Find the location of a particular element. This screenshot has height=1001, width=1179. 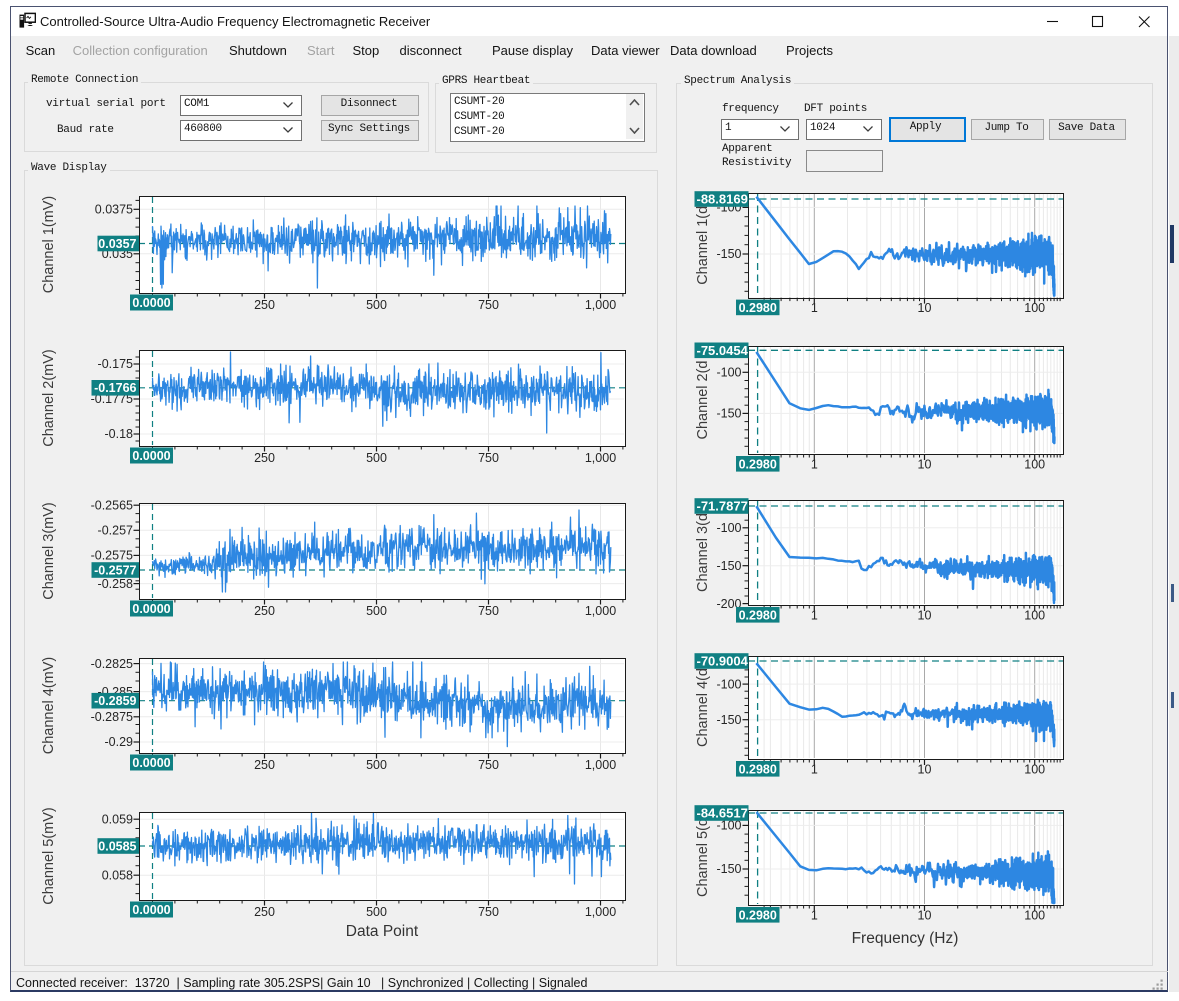

svg-text: -70.9004 is located at coordinates (723, 661).